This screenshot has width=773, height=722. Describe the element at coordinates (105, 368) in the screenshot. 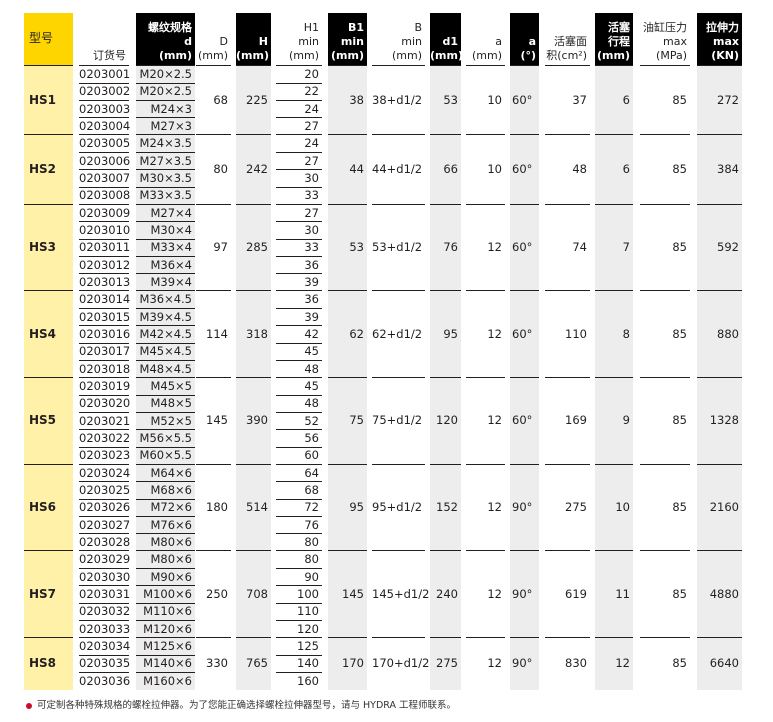

I see `cell-order-no: 0203018` at that location.